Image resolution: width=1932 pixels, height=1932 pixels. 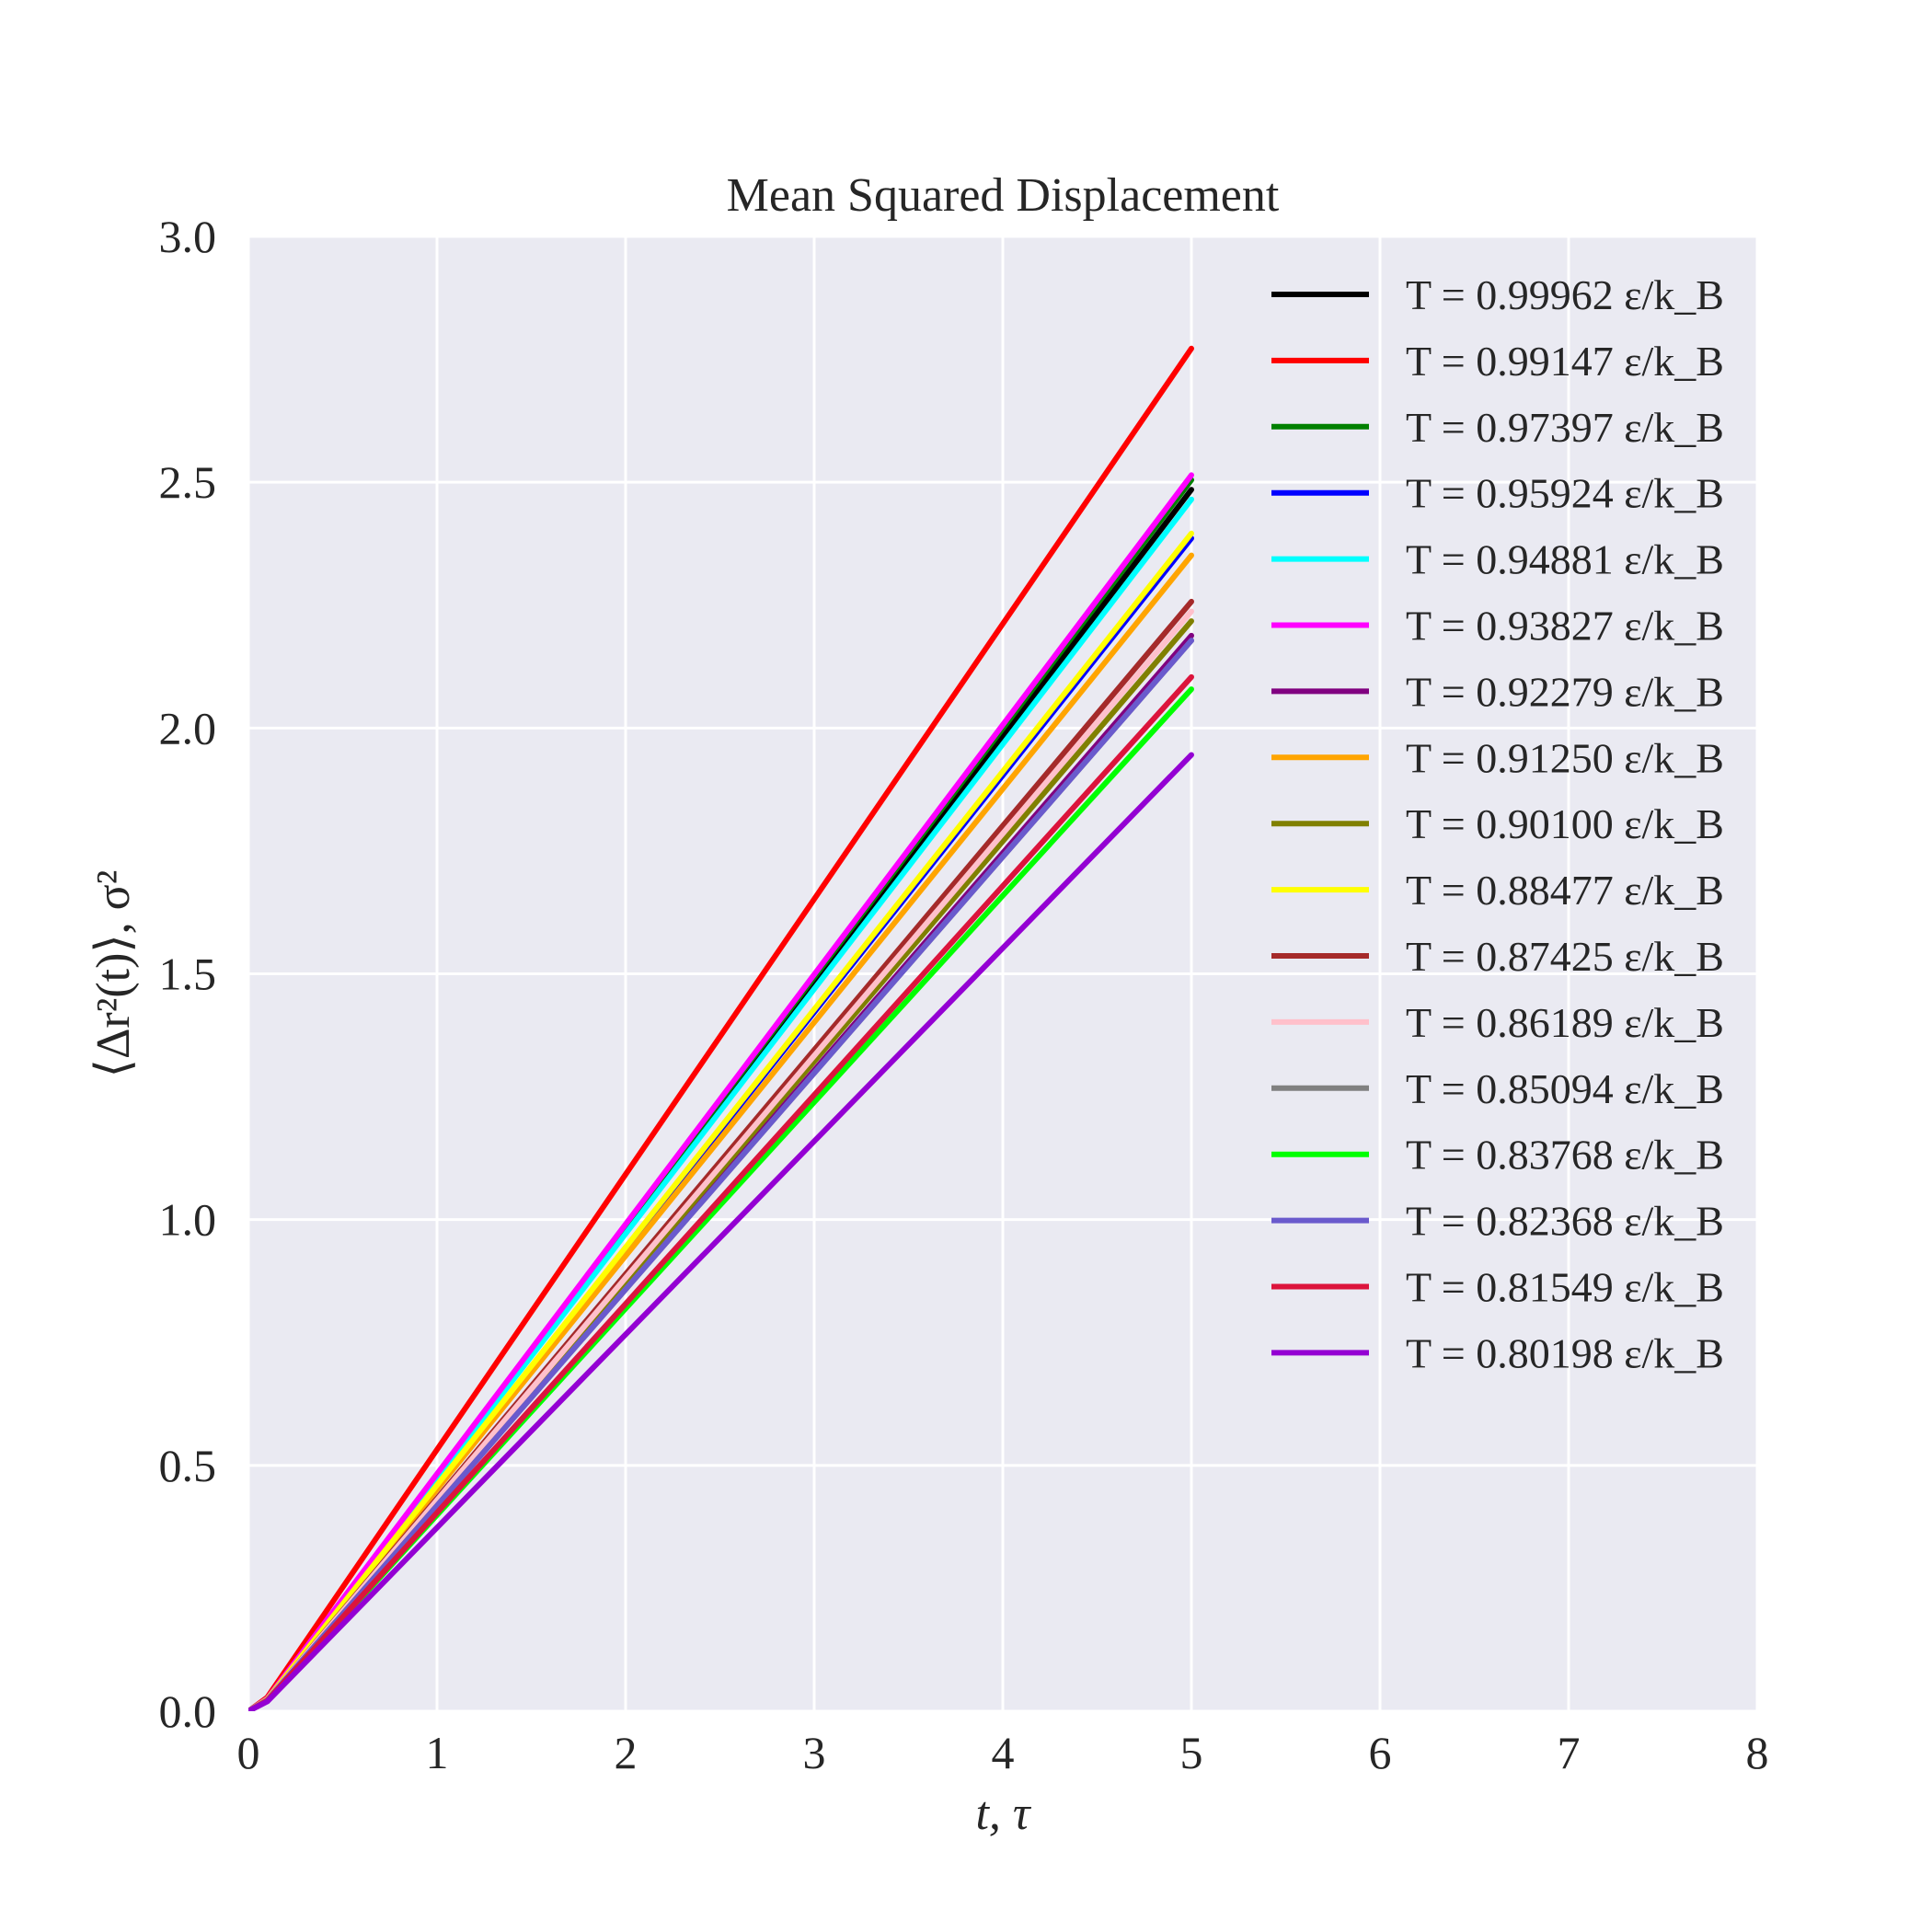 I want to click on y-tick-label: 0.0, so click(x=188, y=1711).